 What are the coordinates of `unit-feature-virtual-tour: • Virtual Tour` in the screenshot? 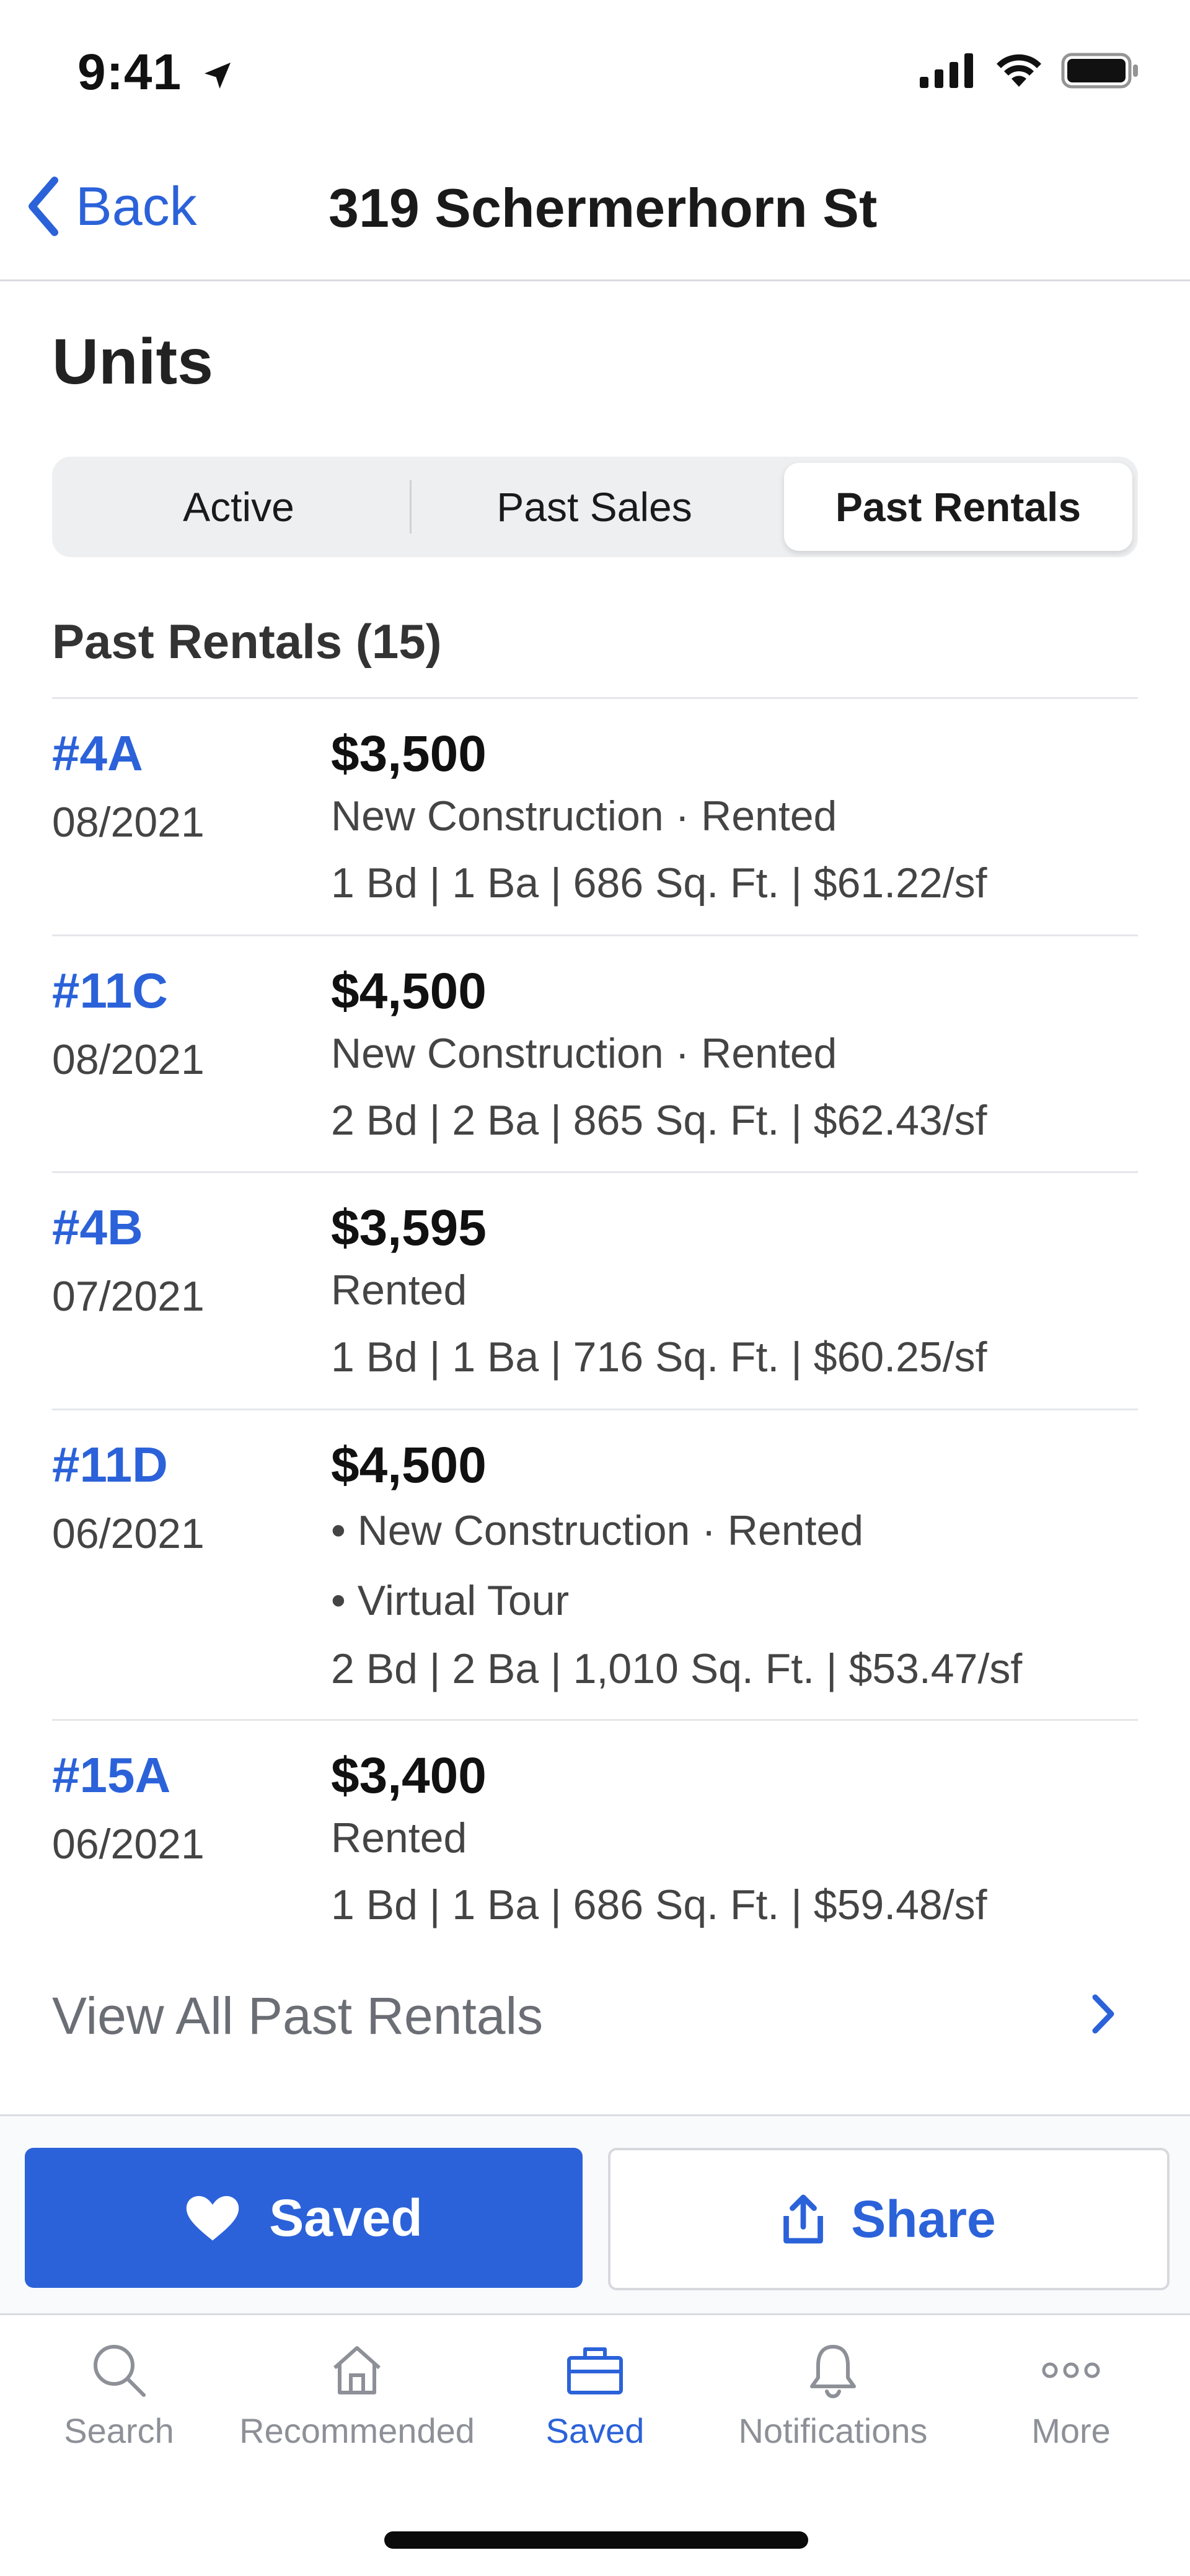 It's located at (450, 1601).